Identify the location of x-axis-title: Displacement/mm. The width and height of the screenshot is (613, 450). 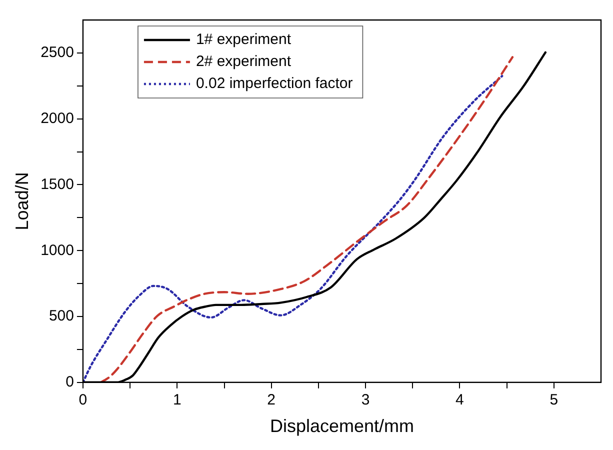
(342, 426).